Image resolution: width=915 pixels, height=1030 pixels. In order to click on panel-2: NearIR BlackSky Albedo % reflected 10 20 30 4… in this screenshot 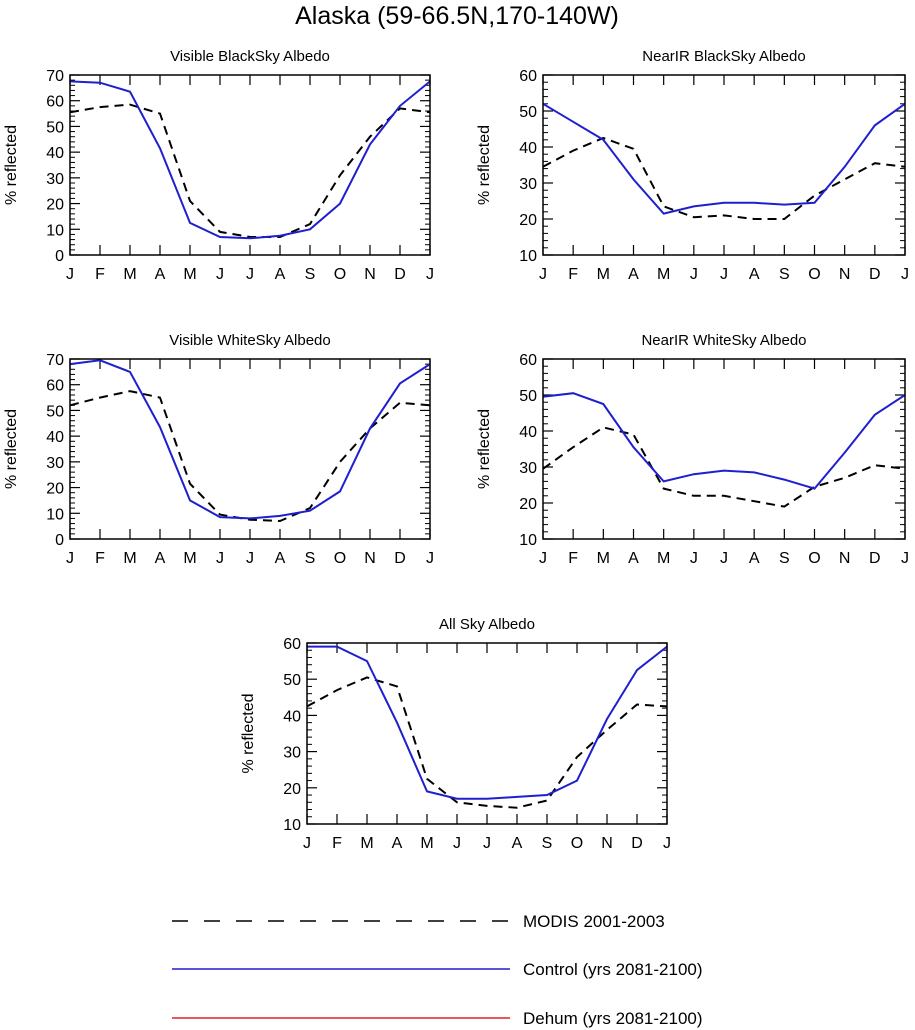, I will do `click(692, 165)`.